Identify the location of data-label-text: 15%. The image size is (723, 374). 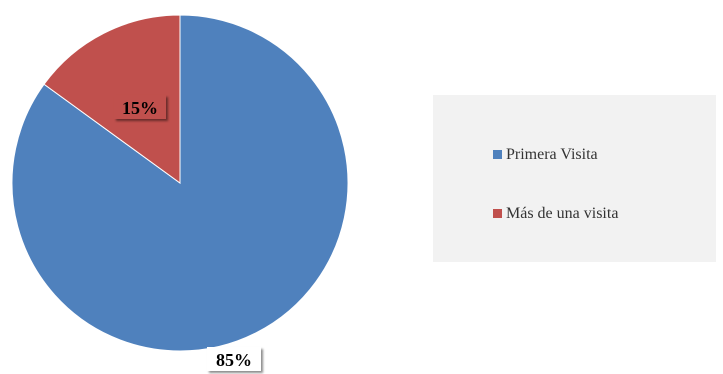
(140, 108).